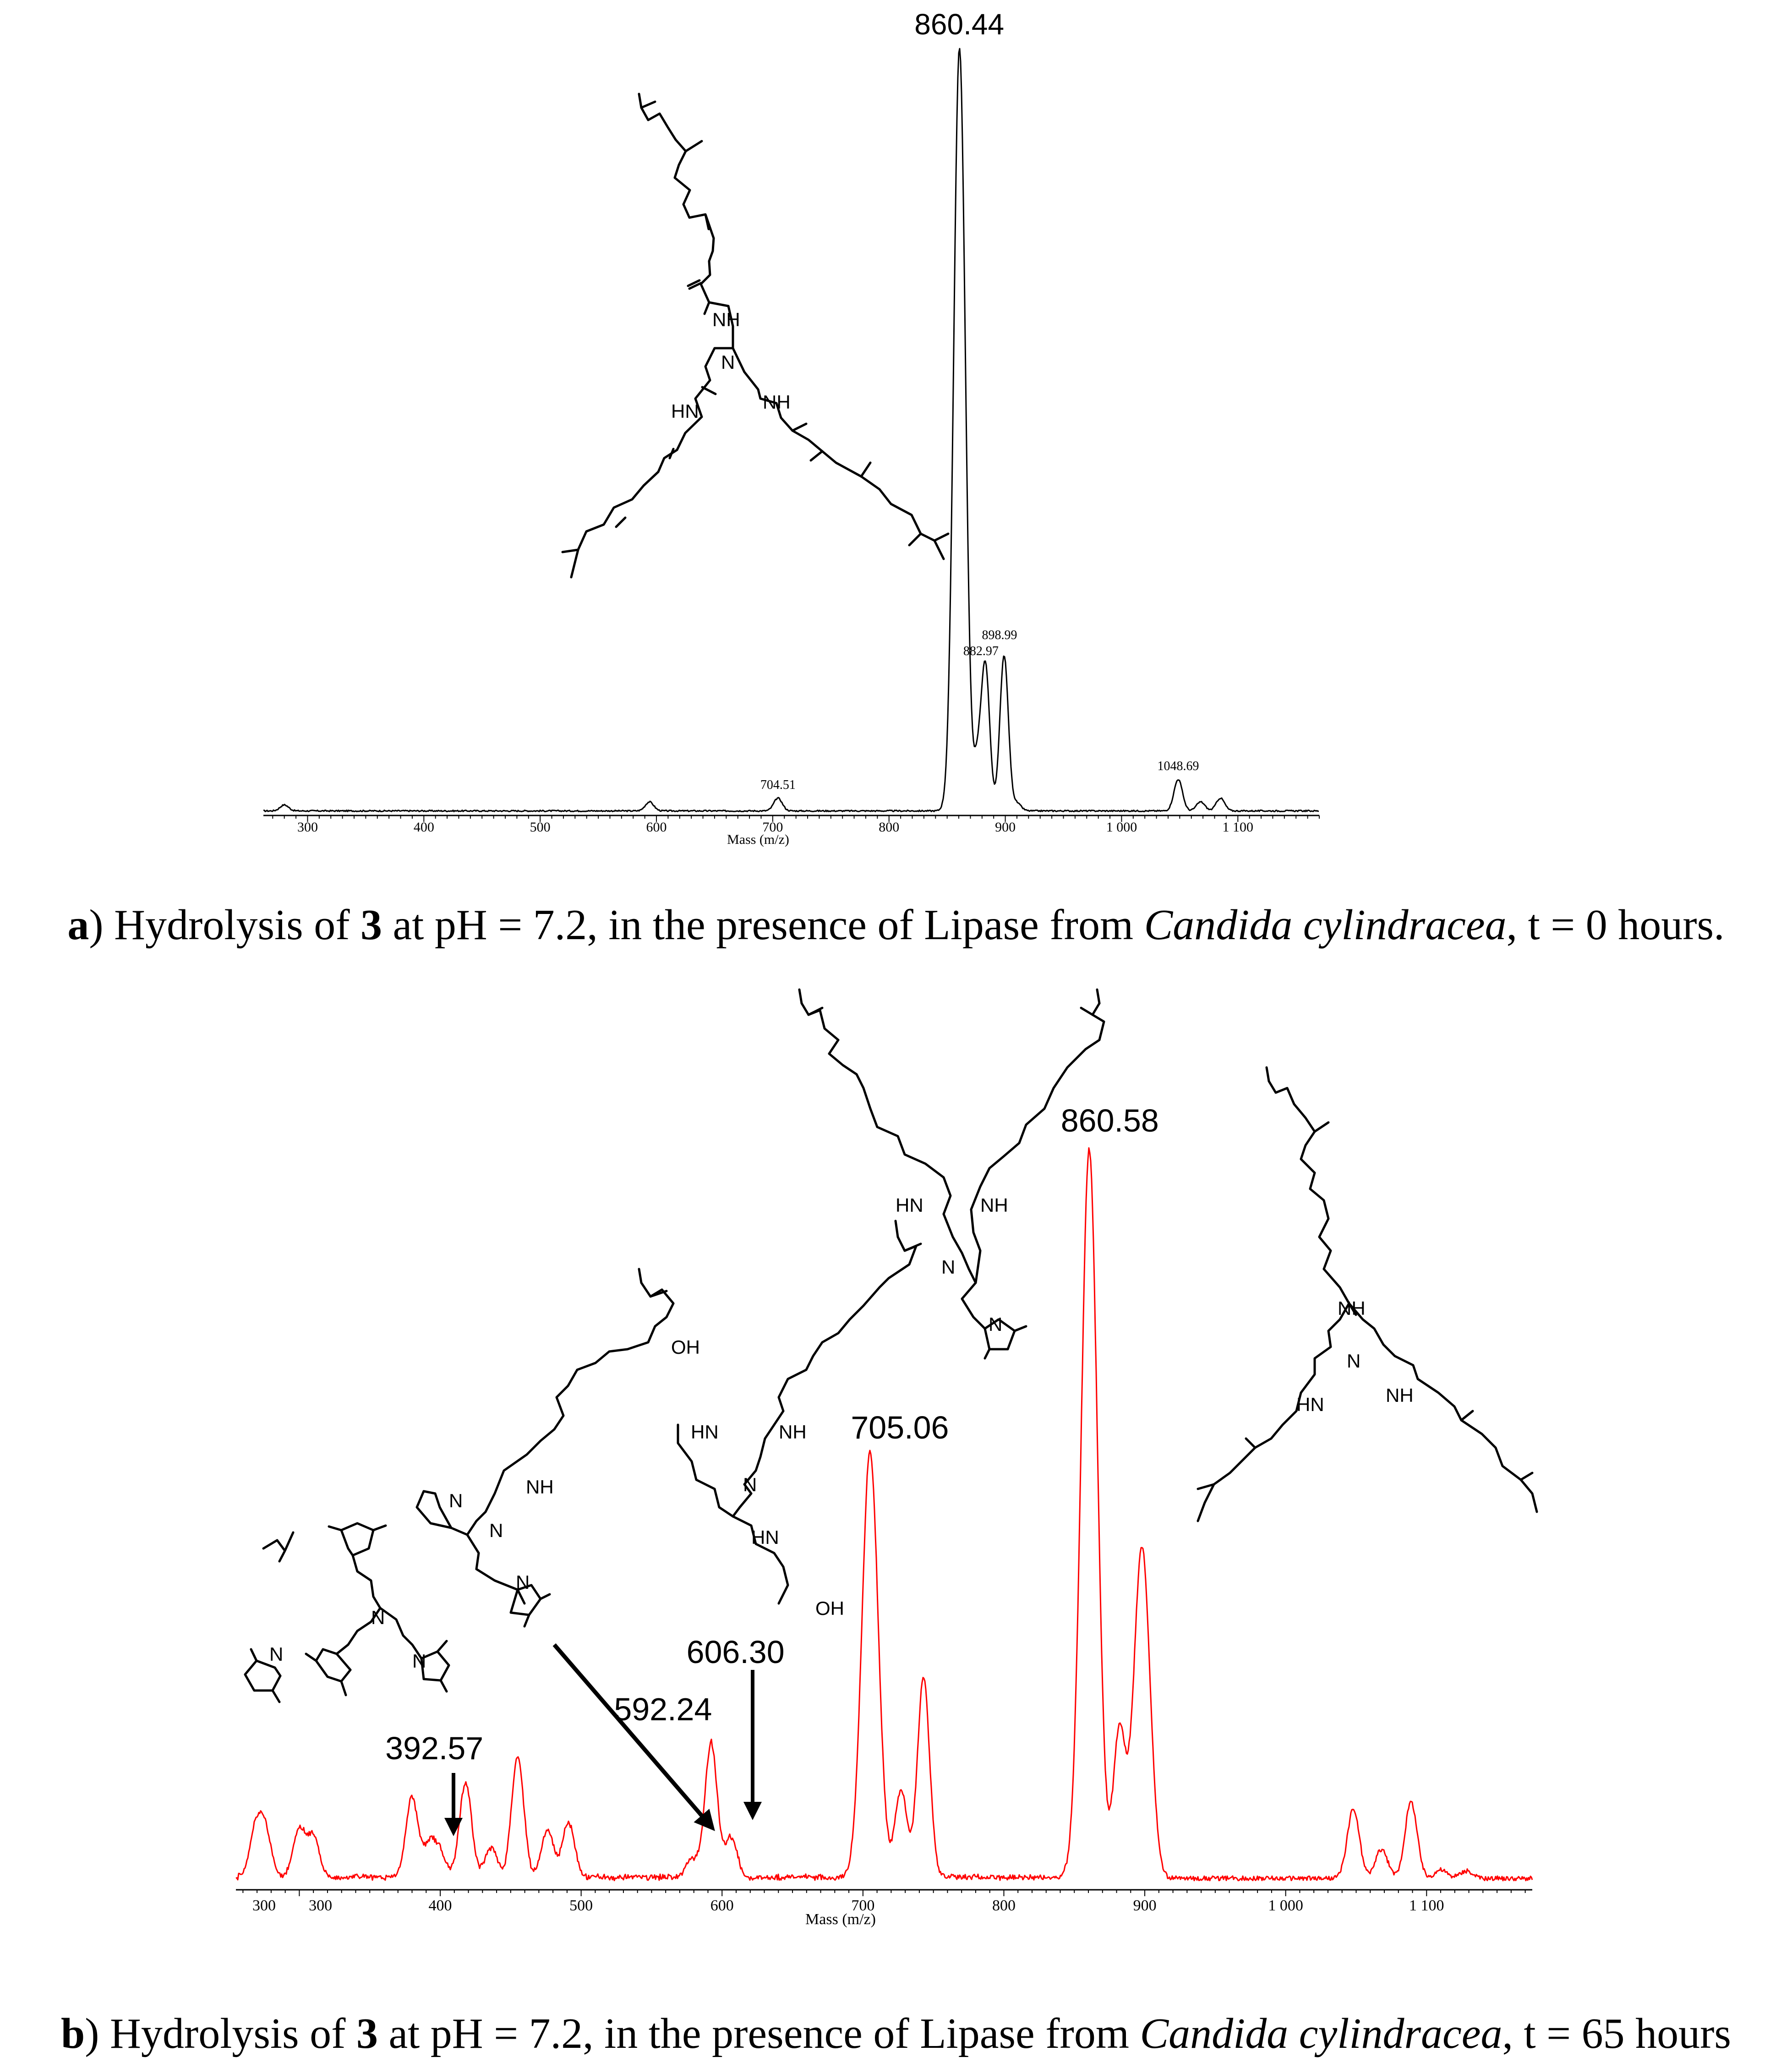 The width and height of the screenshot is (1792, 2068). Describe the element at coordinates (1321, 2033) in the screenshot. I see `caption-b-species: Candida cylindracea` at that location.